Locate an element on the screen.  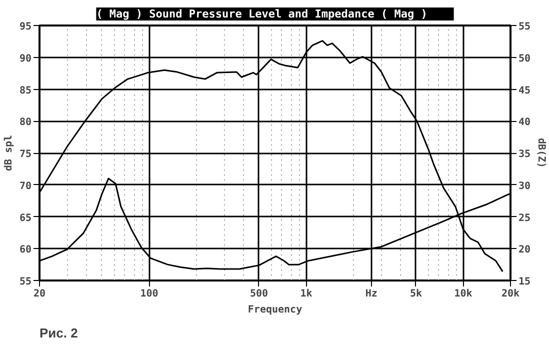
x-tick-label: 20k is located at coordinates (510, 294).